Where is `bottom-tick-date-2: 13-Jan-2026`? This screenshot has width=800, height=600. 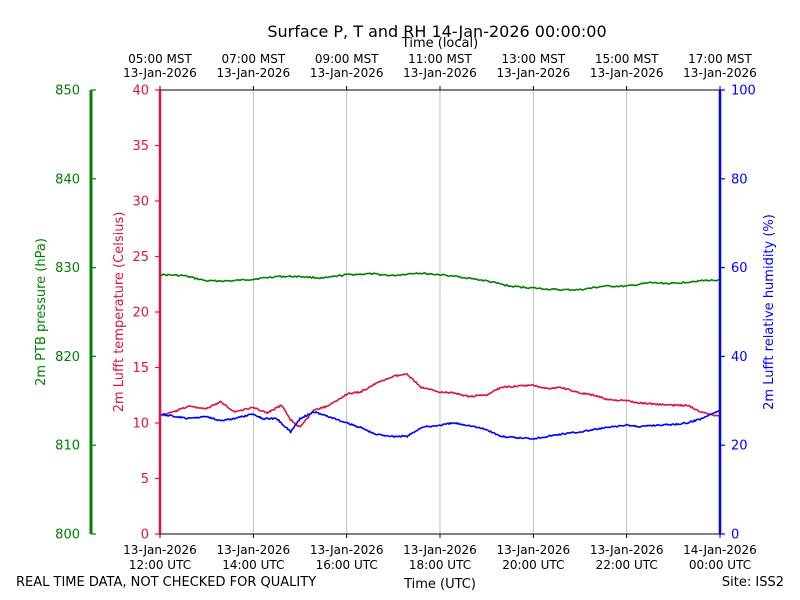 bottom-tick-date-2: 13-Jan-2026 is located at coordinates (347, 550).